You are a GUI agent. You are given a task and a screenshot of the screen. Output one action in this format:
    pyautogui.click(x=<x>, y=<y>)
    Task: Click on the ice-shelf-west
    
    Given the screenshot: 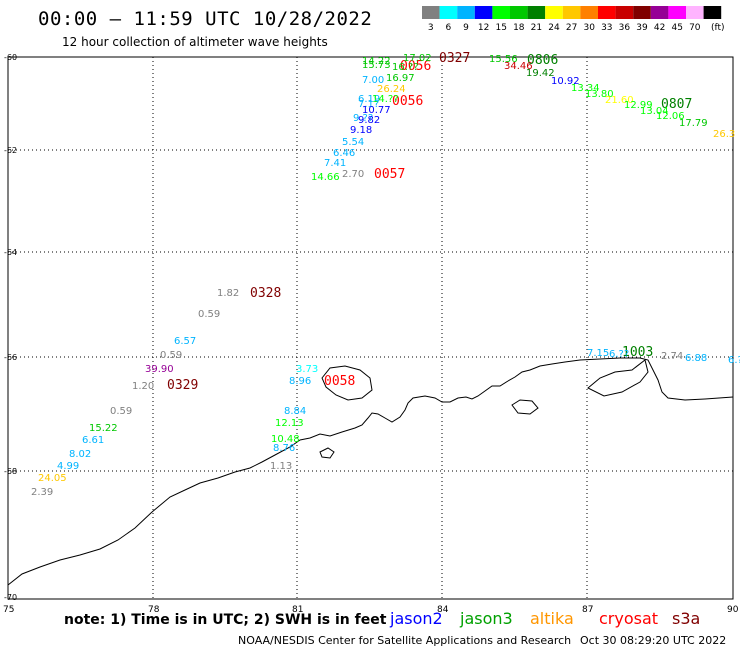 What is the action you would take?
    pyautogui.click(x=347, y=383)
    